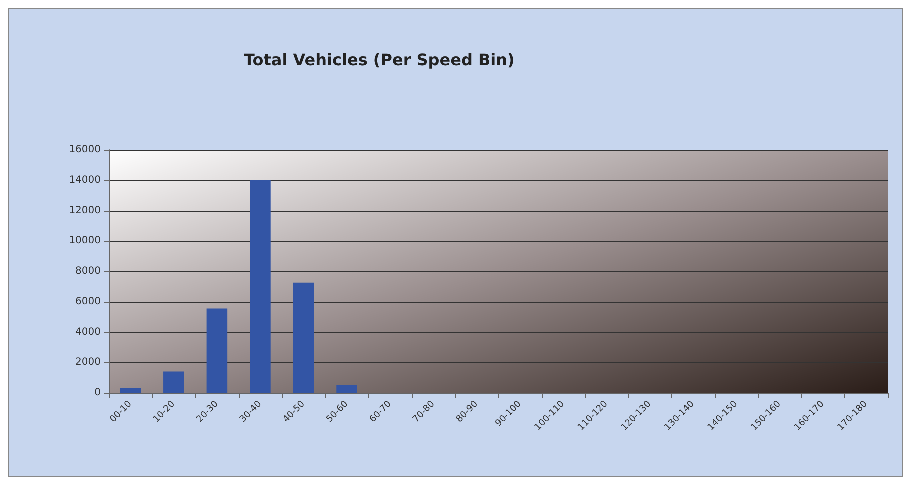  Describe the element at coordinates (97, 393) in the screenshot. I see `y-tick-label: 0` at that location.